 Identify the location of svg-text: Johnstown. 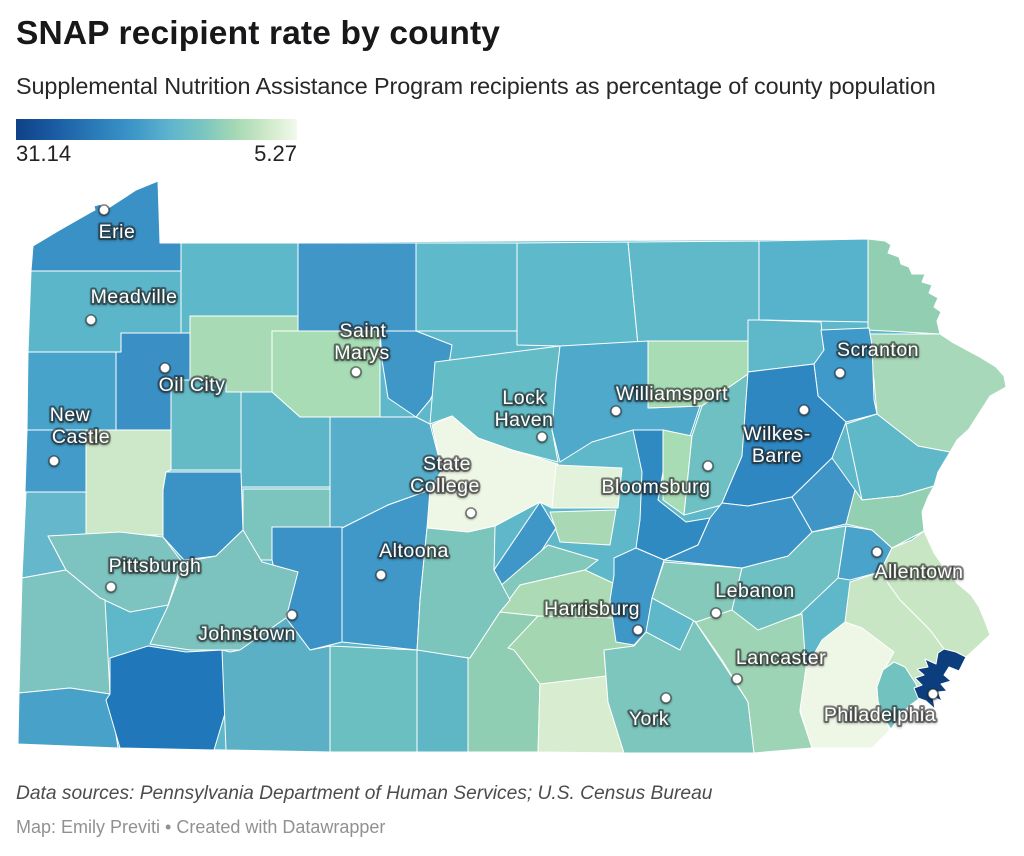
(247, 634).